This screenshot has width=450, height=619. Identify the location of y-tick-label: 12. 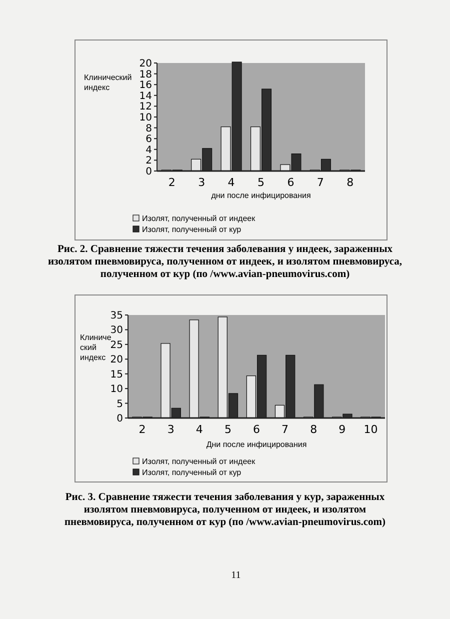
(145, 107).